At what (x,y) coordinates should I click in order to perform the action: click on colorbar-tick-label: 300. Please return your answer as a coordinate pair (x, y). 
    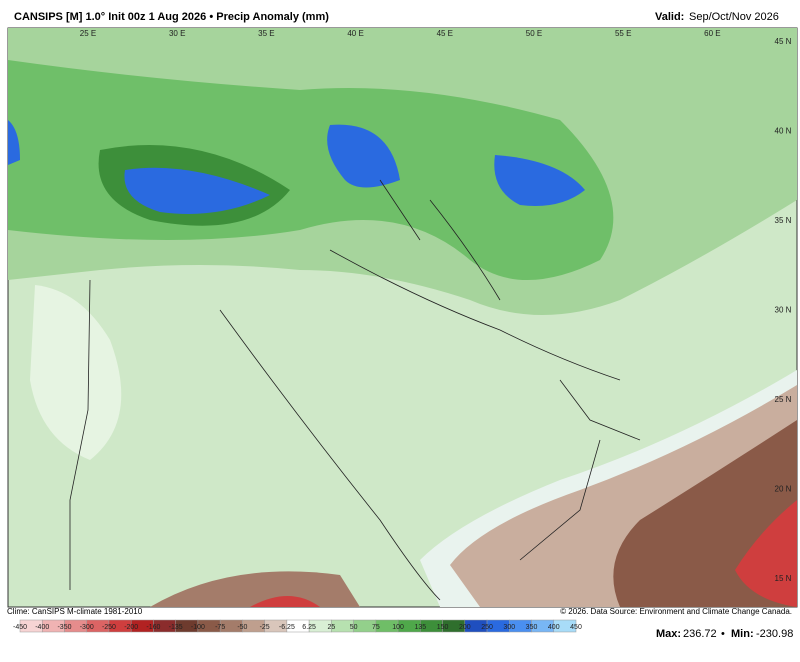
    Looking at the image, I should click on (509, 627).